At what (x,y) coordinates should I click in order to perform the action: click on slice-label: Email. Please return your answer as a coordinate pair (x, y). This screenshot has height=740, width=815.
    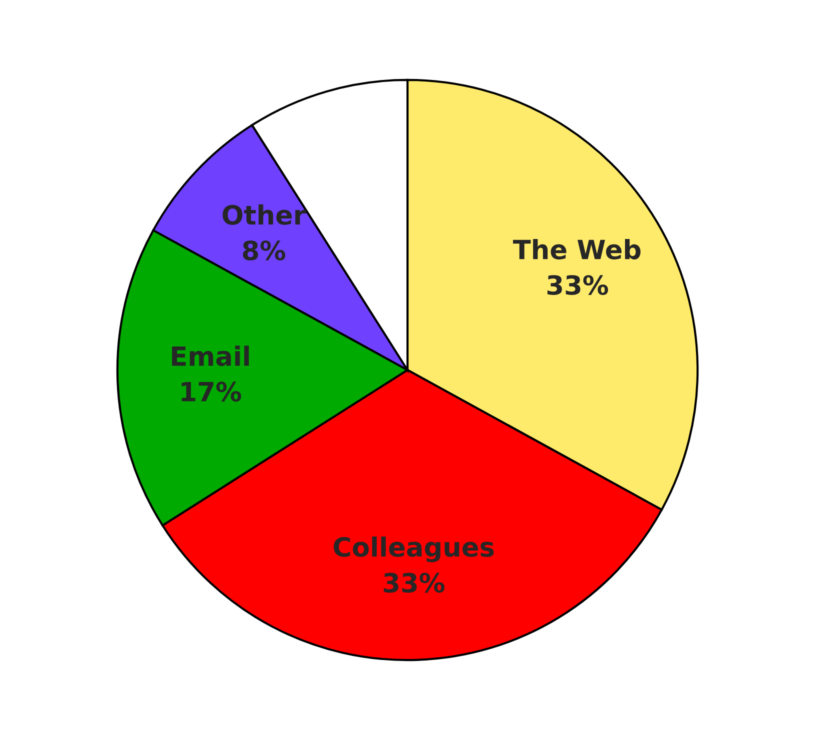
    Looking at the image, I should click on (210, 356).